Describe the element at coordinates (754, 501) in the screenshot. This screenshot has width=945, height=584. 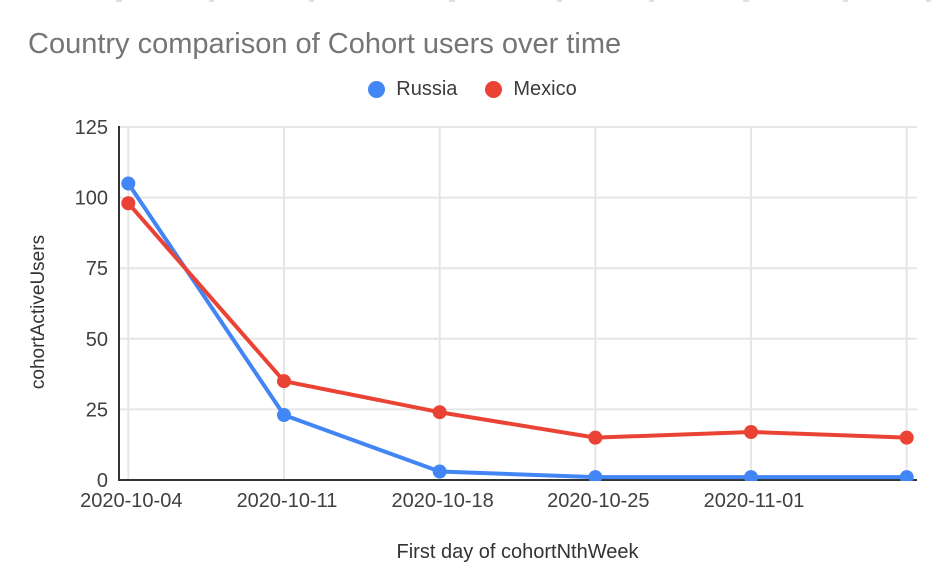
I see `x-tick-label-4: 2020-11-01` at that location.